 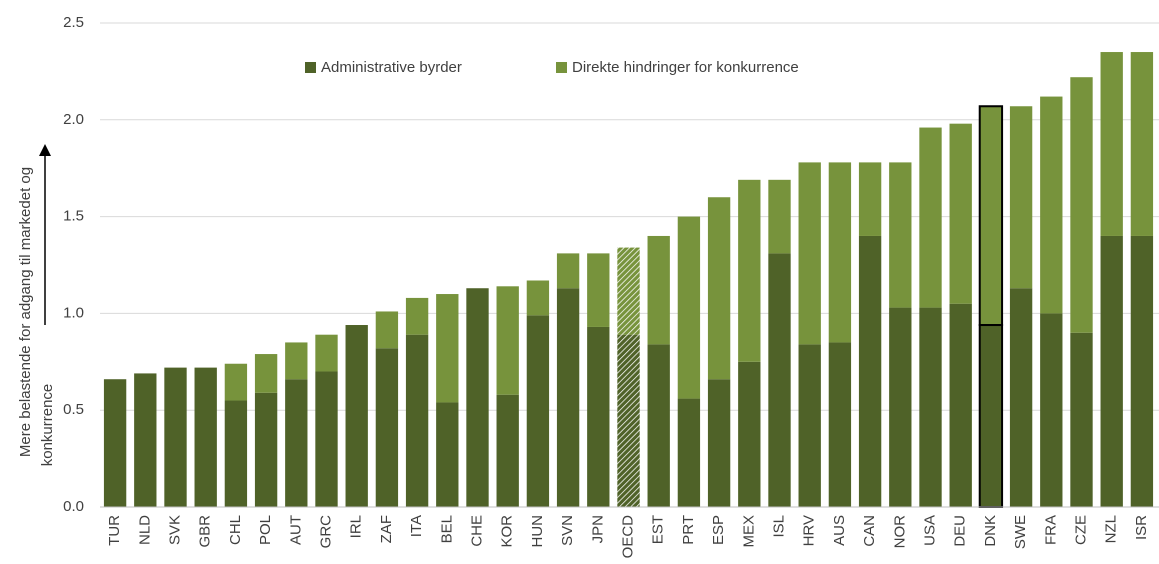 What do you see at coordinates (869, 531) in the screenshot?
I see `x-tick-label: CAN` at bounding box center [869, 531].